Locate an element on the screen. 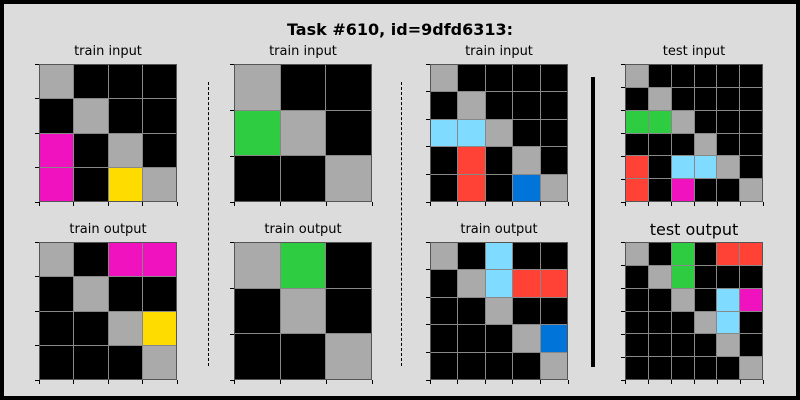 The height and width of the screenshot is (400, 800). grid-test-output is located at coordinates (694, 311).